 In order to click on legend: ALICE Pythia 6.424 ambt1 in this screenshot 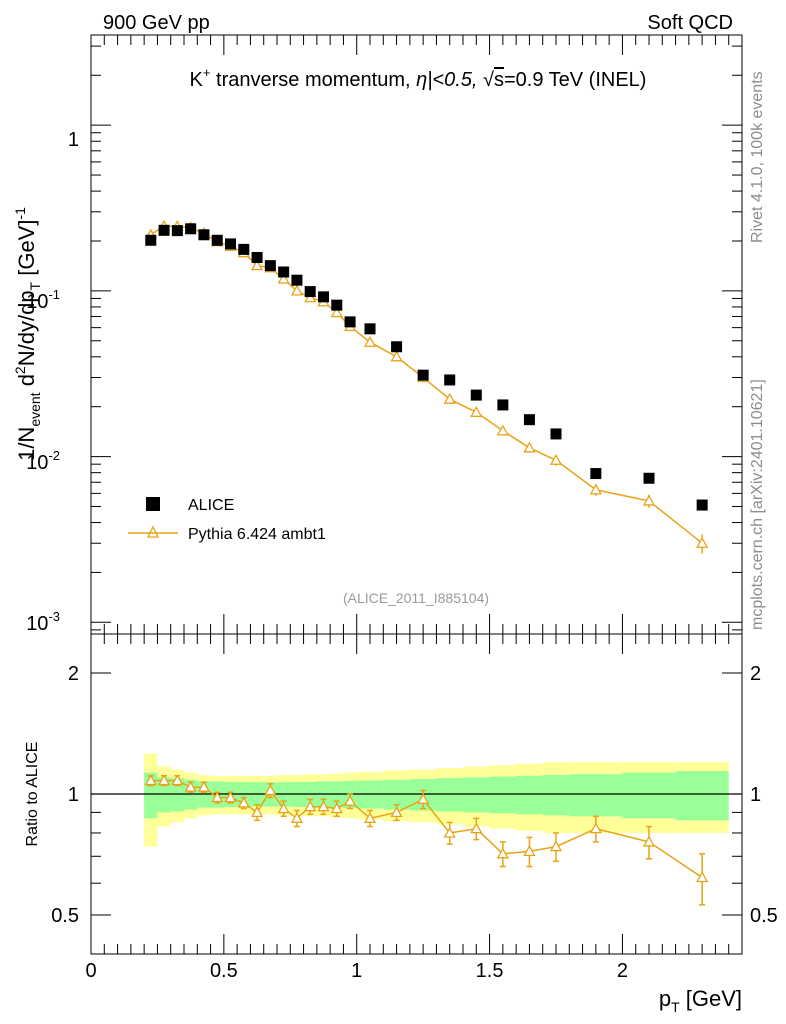, I will do `click(227, 520)`.